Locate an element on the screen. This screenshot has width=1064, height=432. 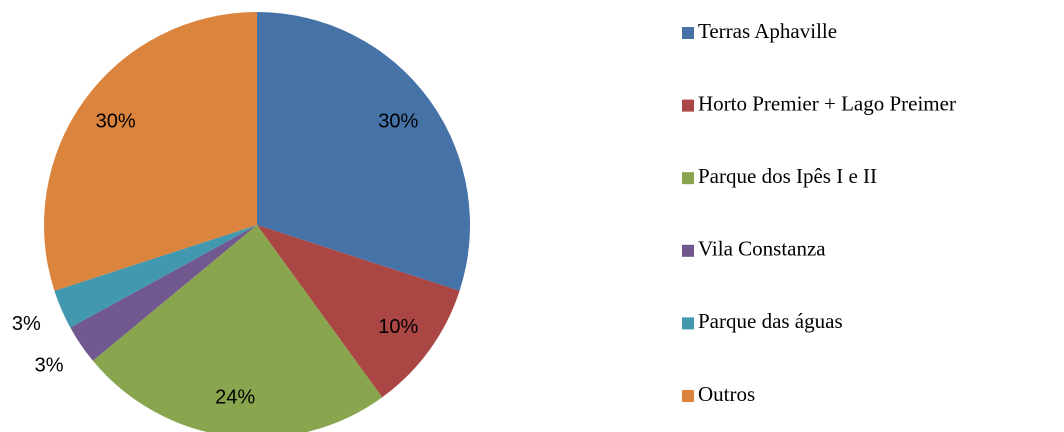
legend-label: Parque das águas is located at coordinates (770, 321).